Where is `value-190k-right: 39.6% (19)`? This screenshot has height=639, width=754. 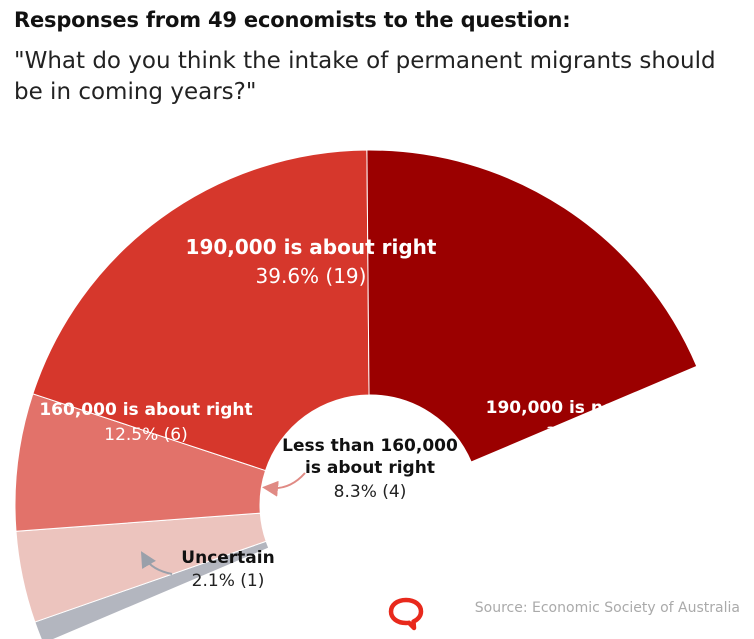 value-190k-right: 39.6% (19) is located at coordinates (311, 276).